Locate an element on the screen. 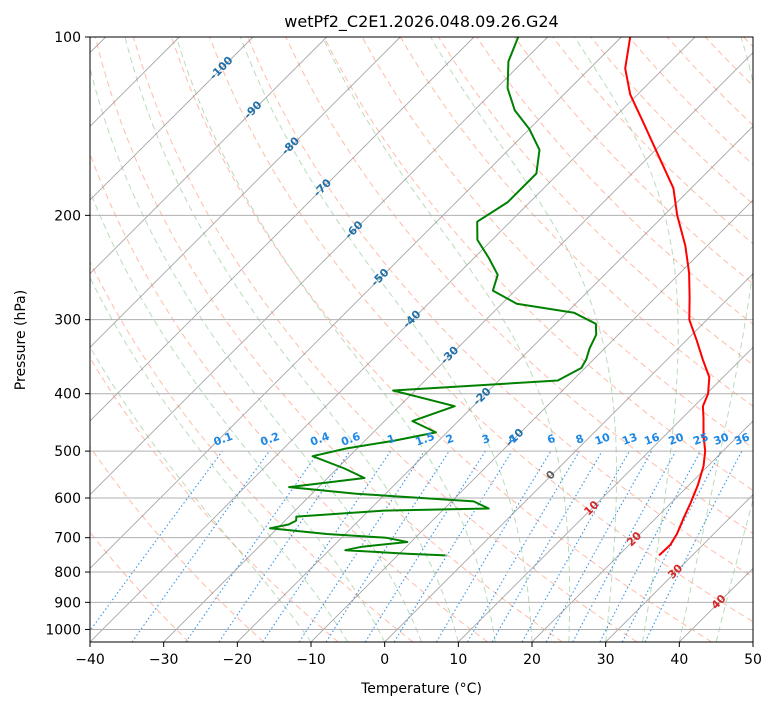 This screenshot has height=708, width=775. x-tick-label: 30 is located at coordinates (606, 660).